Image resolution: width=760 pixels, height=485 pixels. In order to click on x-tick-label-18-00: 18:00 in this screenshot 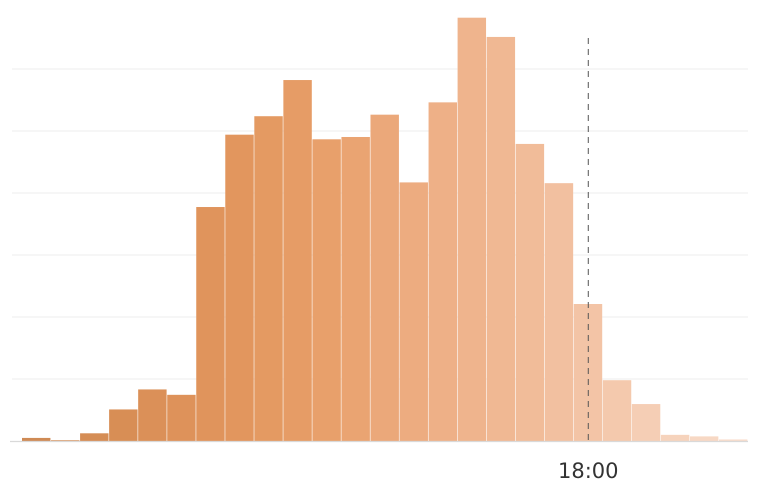, I will do `click(588, 471)`.